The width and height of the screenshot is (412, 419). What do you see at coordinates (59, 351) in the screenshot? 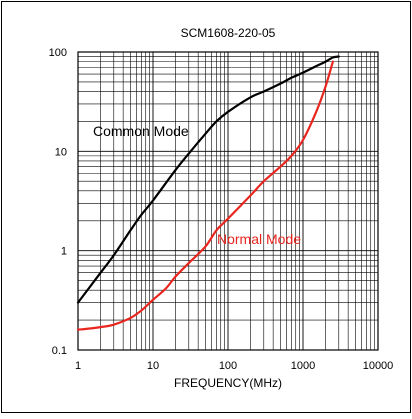
I see `y-tick-label: 0.1` at bounding box center [59, 351].